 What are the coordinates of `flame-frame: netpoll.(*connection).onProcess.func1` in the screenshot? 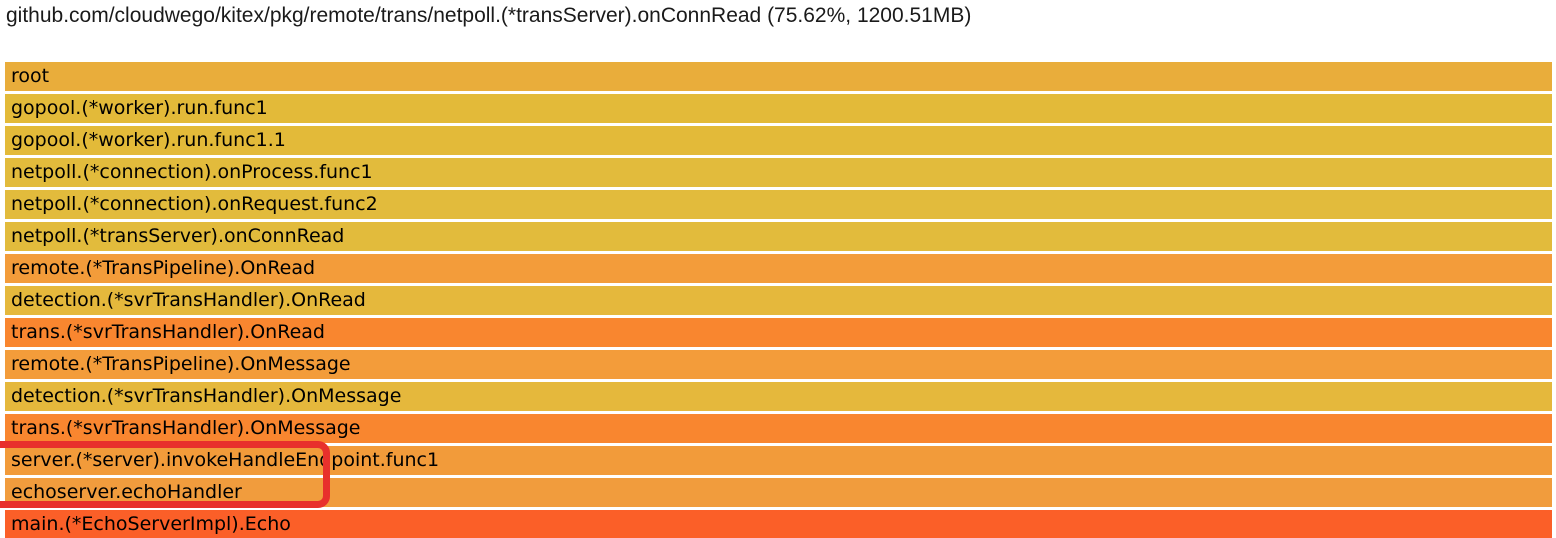 It's located at (778, 172).